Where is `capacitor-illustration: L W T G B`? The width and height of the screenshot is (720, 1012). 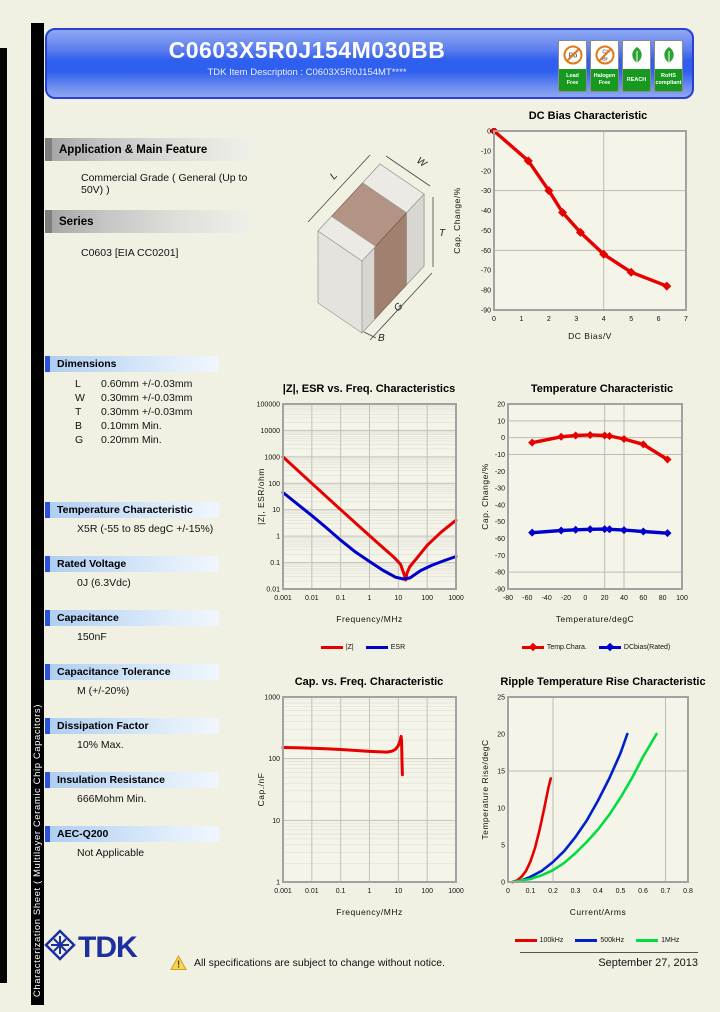 capacitor-illustration: L W T G B is located at coordinates (377, 237).